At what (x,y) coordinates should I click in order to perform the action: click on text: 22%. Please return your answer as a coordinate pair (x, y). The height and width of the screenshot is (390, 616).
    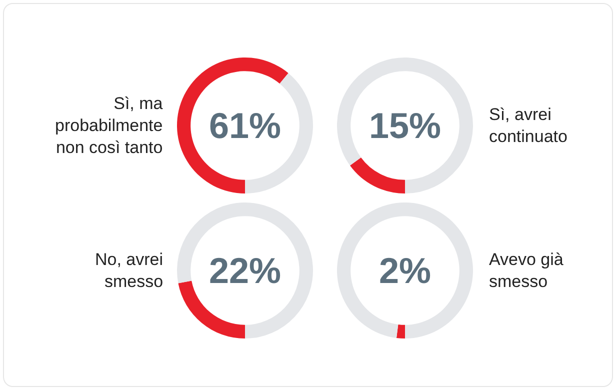
    Looking at the image, I should click on (245, 270).